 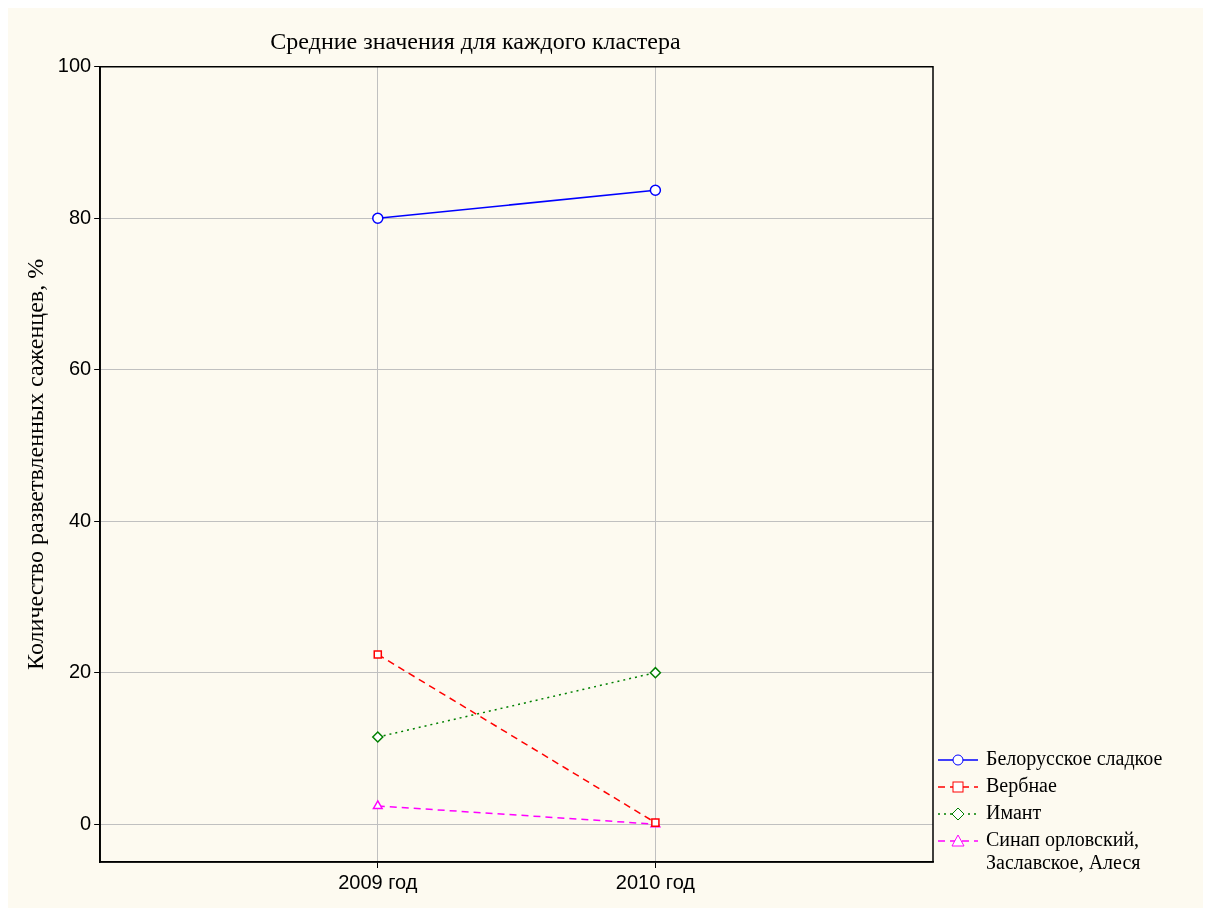 What do you see at coordinates (1014, 812) in the screenshot?
I see `legend-label: Имант` at bounding box center [1014, 812].